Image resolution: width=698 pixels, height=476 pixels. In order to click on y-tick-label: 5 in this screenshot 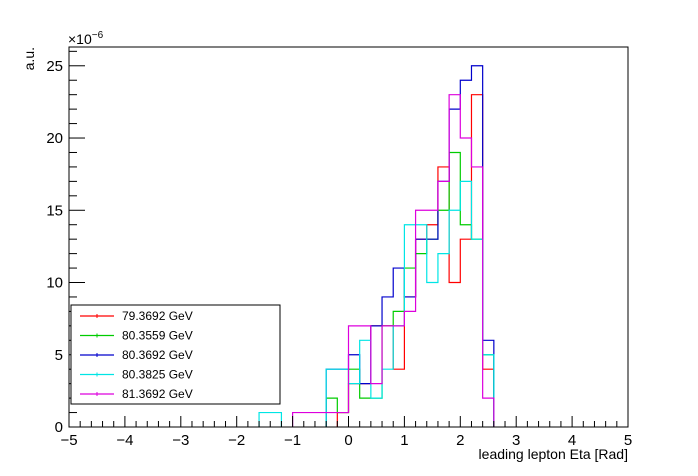, I will do `click(59, 355)`.